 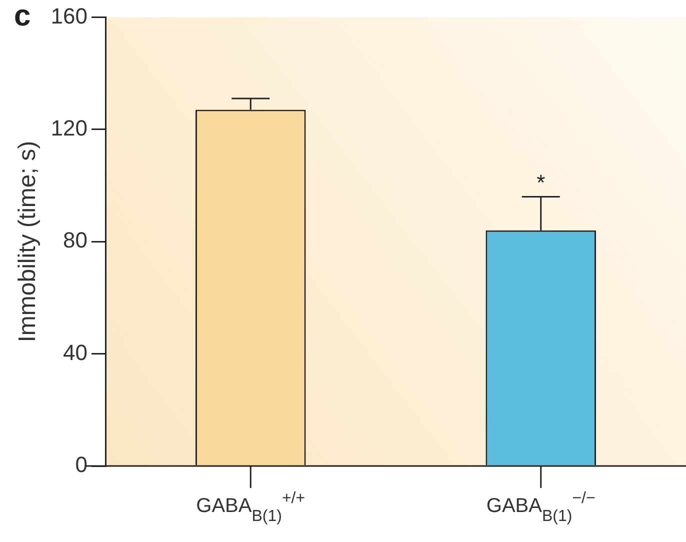 I want to click on text: c, so click(x=22, y=16).